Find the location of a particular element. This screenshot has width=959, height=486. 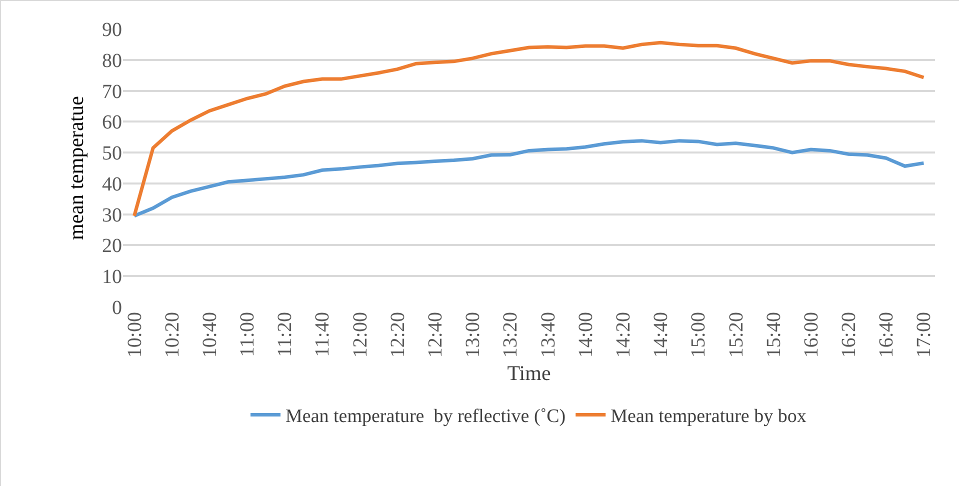

y-tick-label: 0 is located at coordinates (117, 308).